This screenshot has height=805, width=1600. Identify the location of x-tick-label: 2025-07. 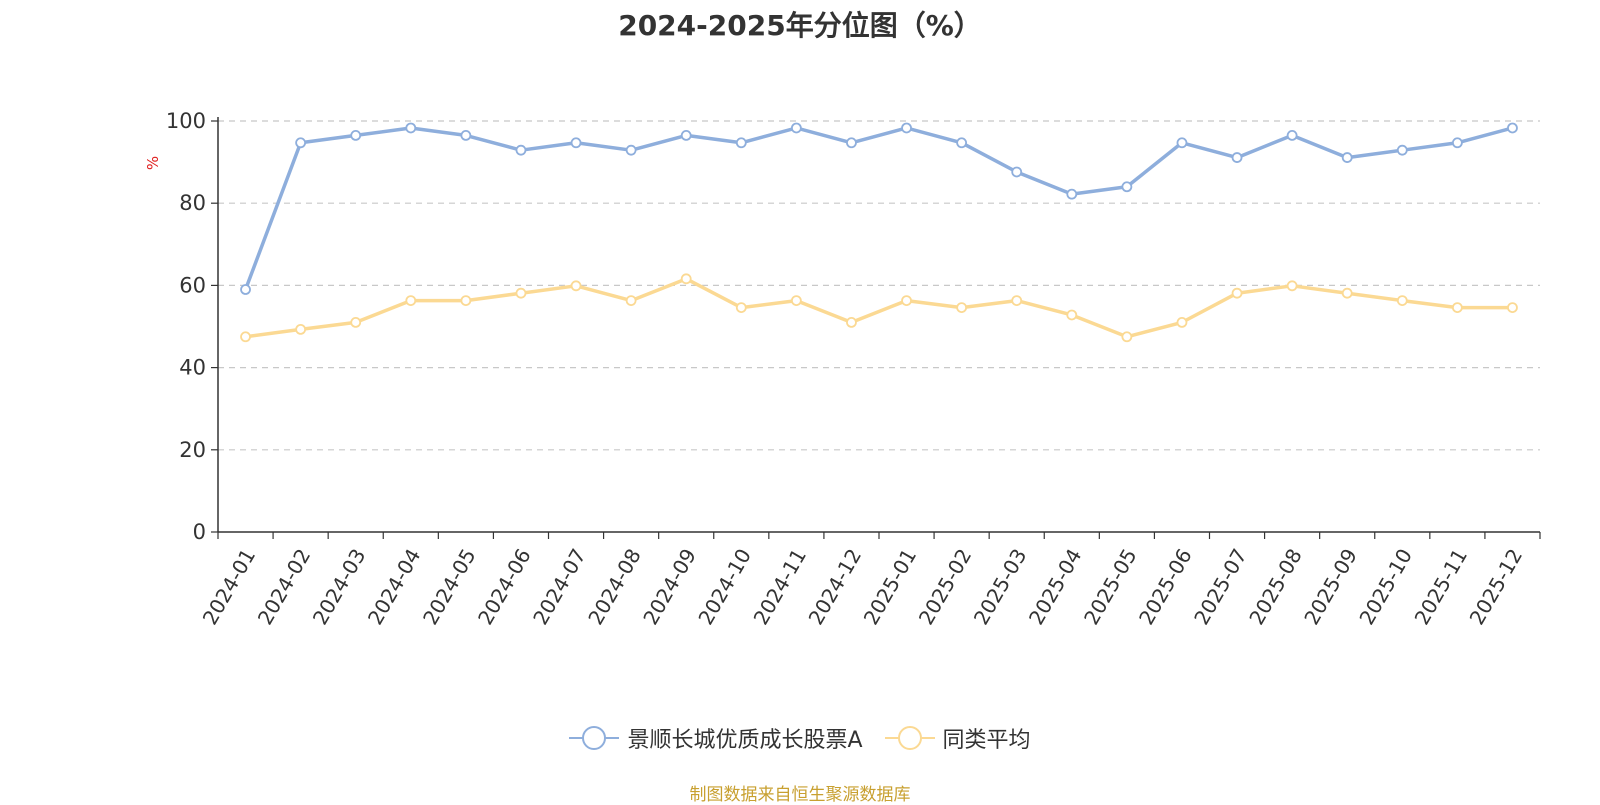
(1220, 587).